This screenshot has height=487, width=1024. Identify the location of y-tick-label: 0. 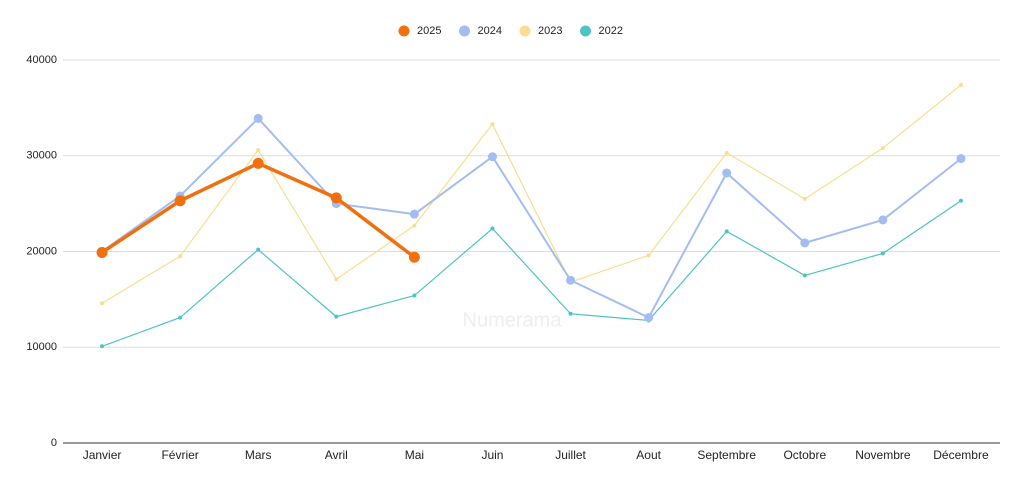
(54, 443).